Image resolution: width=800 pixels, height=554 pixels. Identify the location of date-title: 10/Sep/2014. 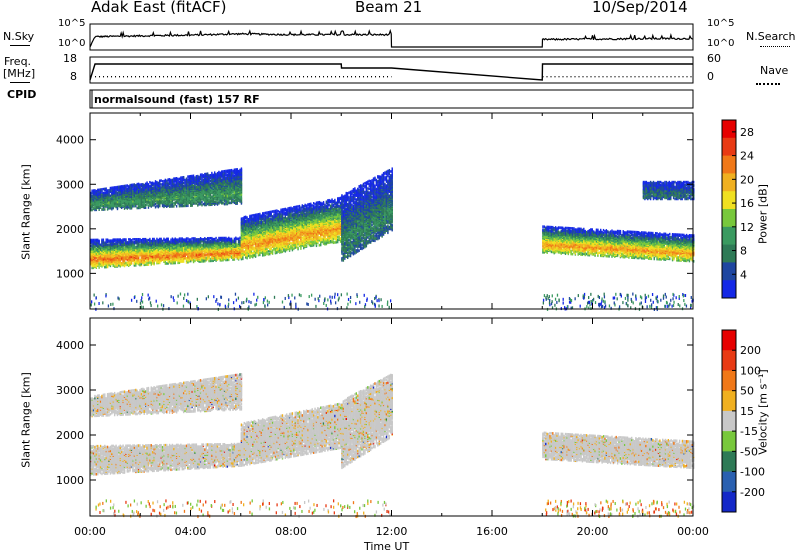
(640, 8).